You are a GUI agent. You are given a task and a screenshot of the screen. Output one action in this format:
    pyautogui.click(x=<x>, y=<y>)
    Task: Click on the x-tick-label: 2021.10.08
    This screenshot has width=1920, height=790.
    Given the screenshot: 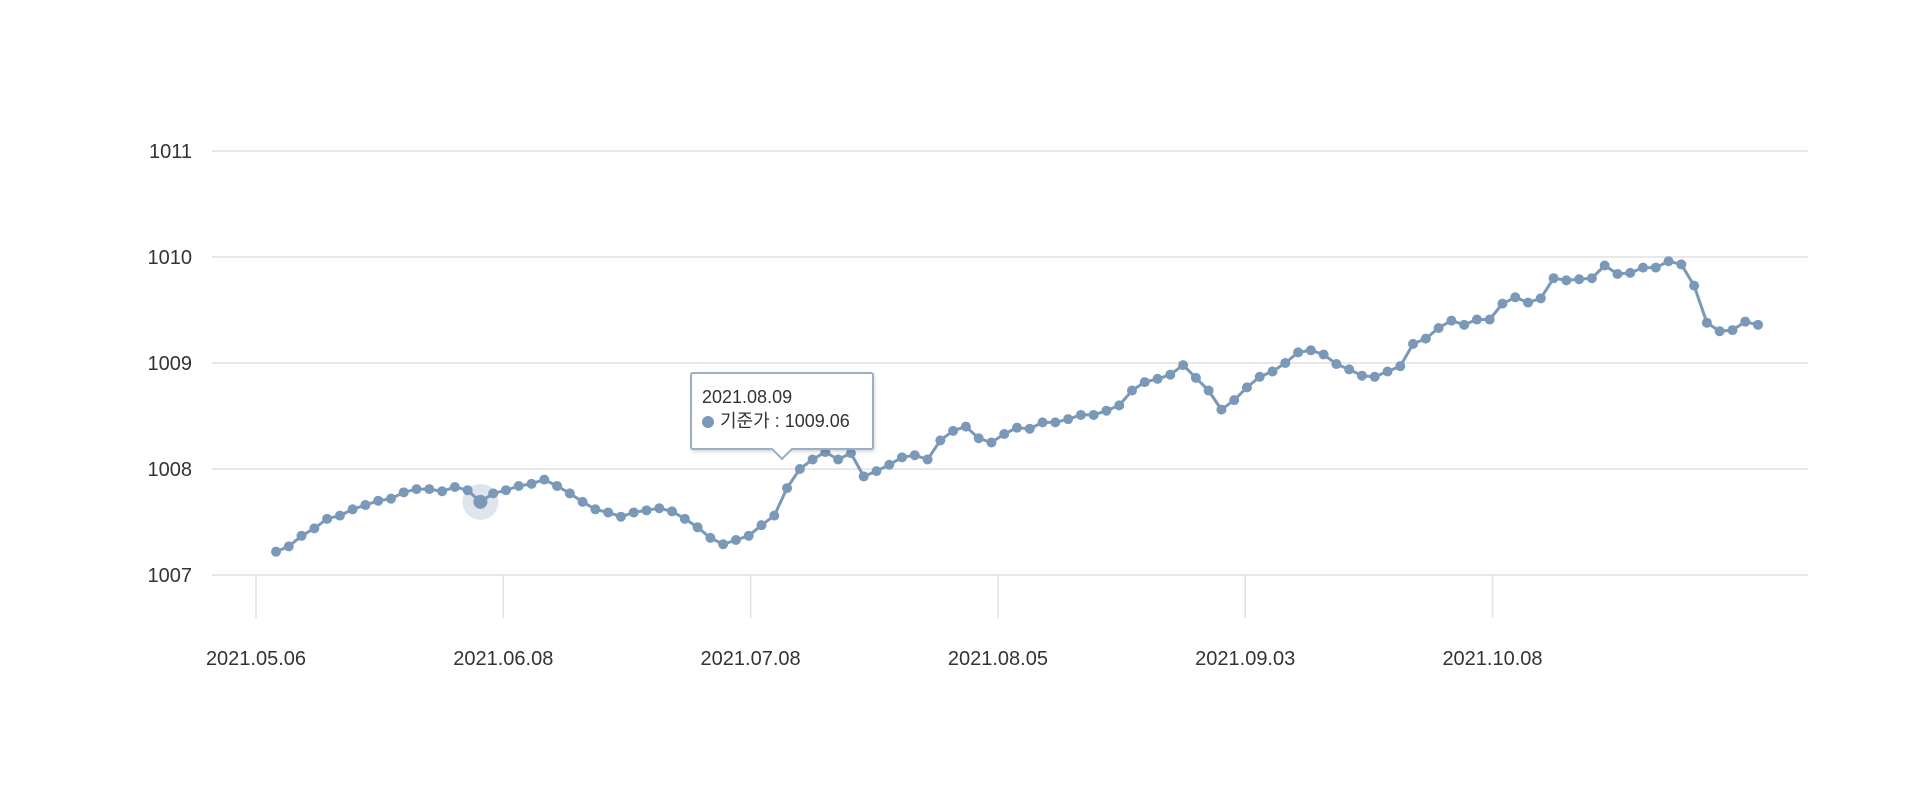 What is the action you would take?
    pyautogui.click(x=1492, y=659)
    